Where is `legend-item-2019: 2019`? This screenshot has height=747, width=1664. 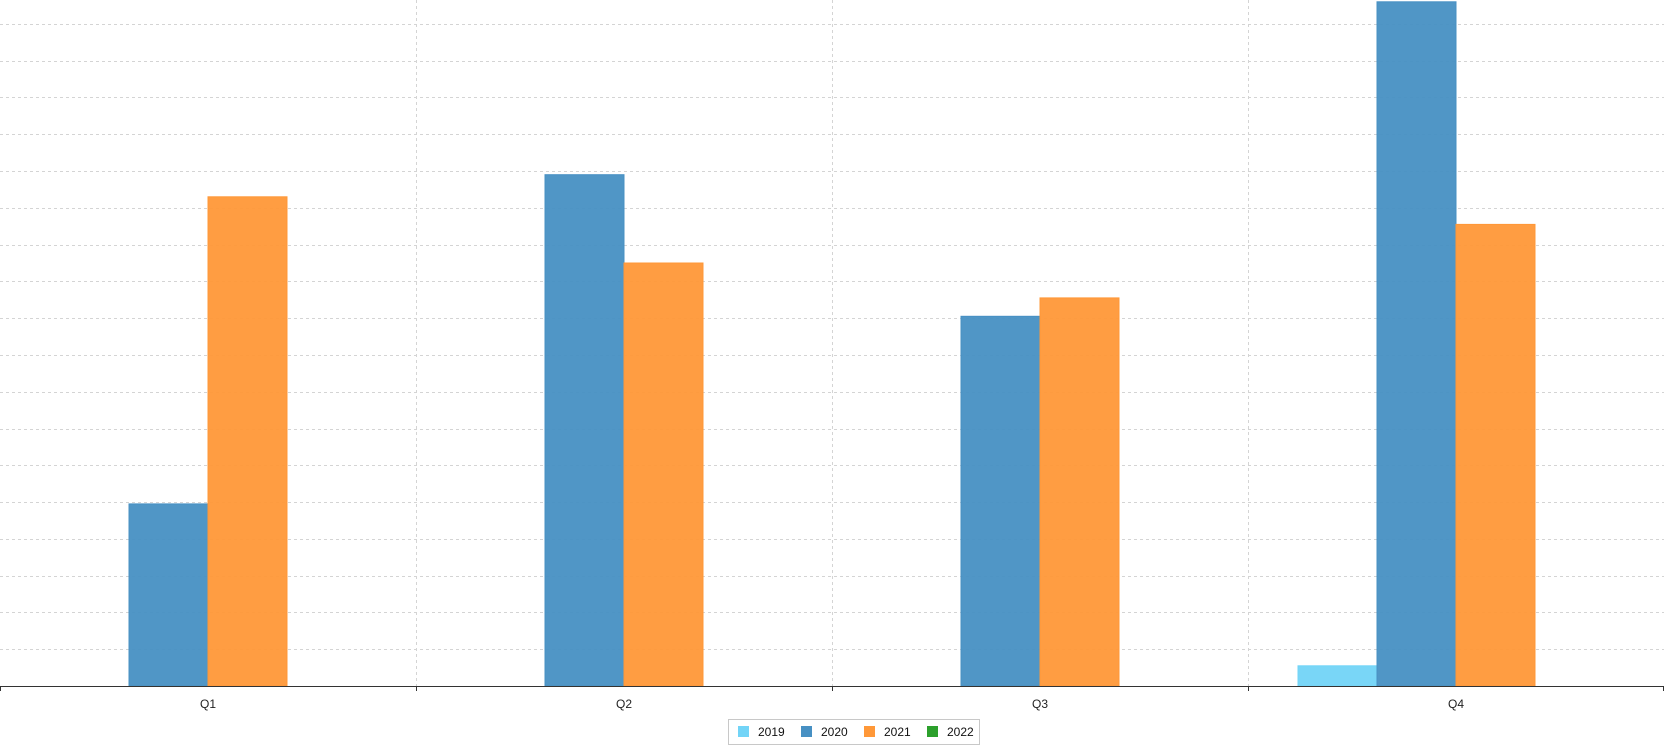 legend-item-2019: 2019 is located at coordinates (761, 732).